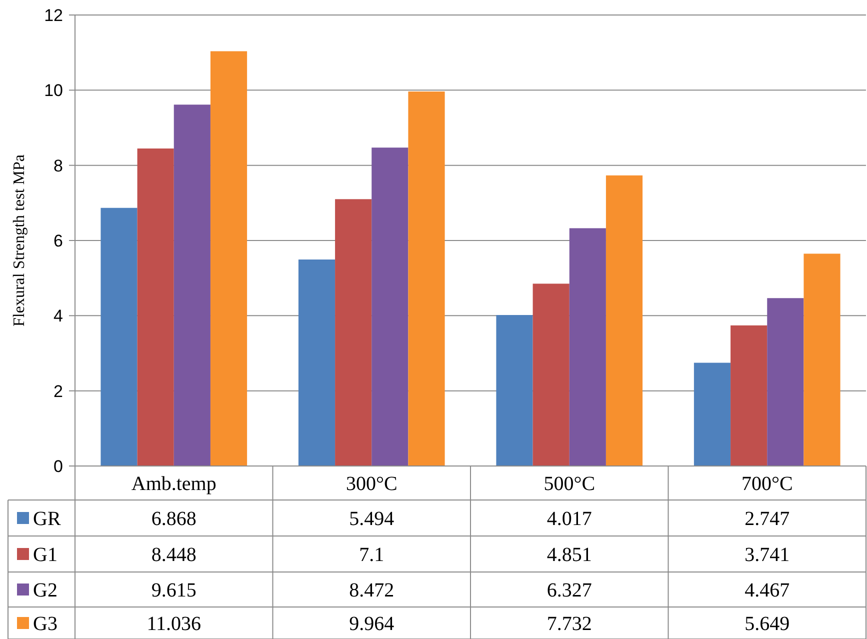 Image resolution: width=867 pixels, height=639 pixels. I want to click on legend-label: G1, so click(45, 555).